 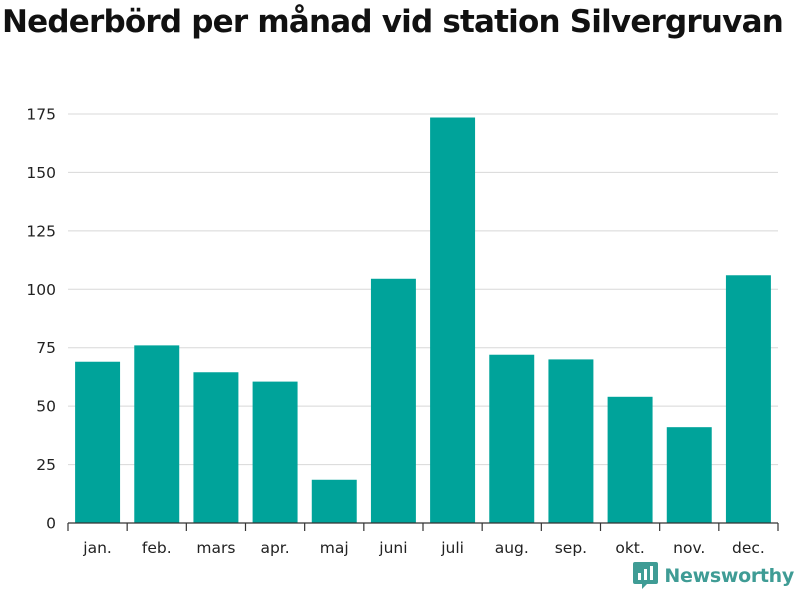 I want to click on x-tick-label: aug., so click(x=512, y=548).